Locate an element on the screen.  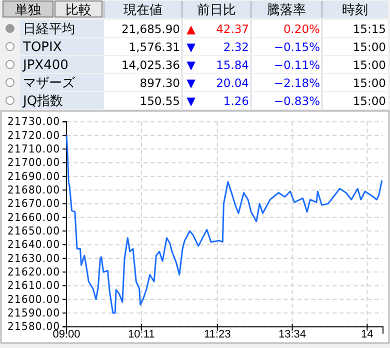
x-tick-label: 14 is located at coordinates (367, 334).